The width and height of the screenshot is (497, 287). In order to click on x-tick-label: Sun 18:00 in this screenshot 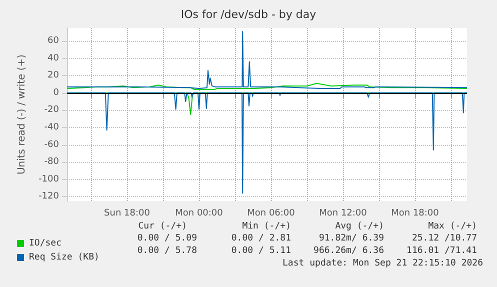, I will do `click(127, 213)`.